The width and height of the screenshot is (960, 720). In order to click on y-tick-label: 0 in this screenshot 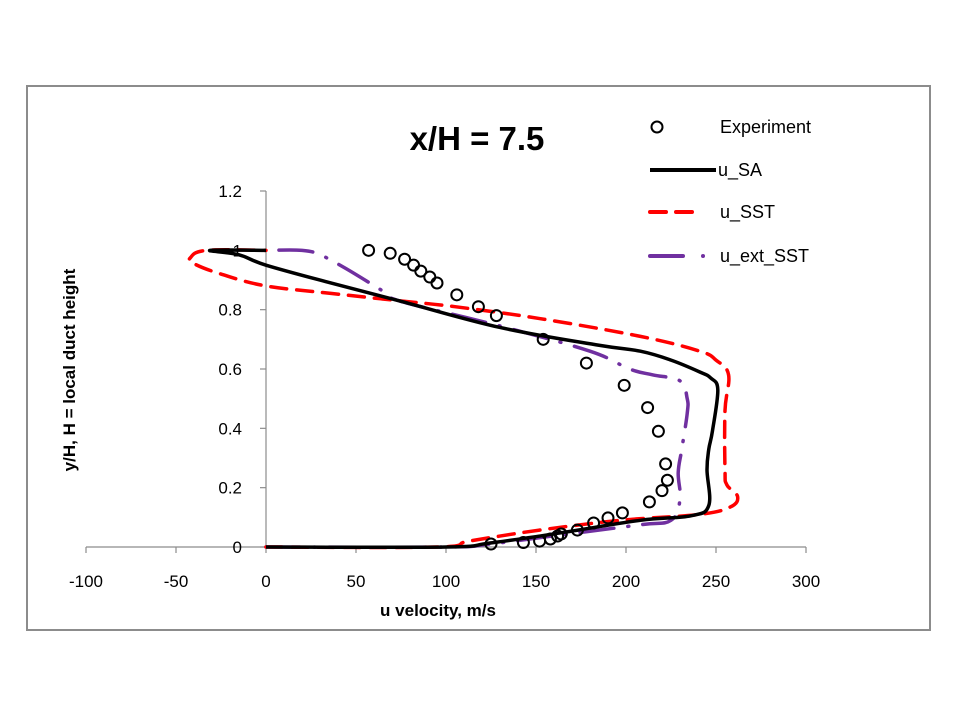, I will do `click(237, 547)`.